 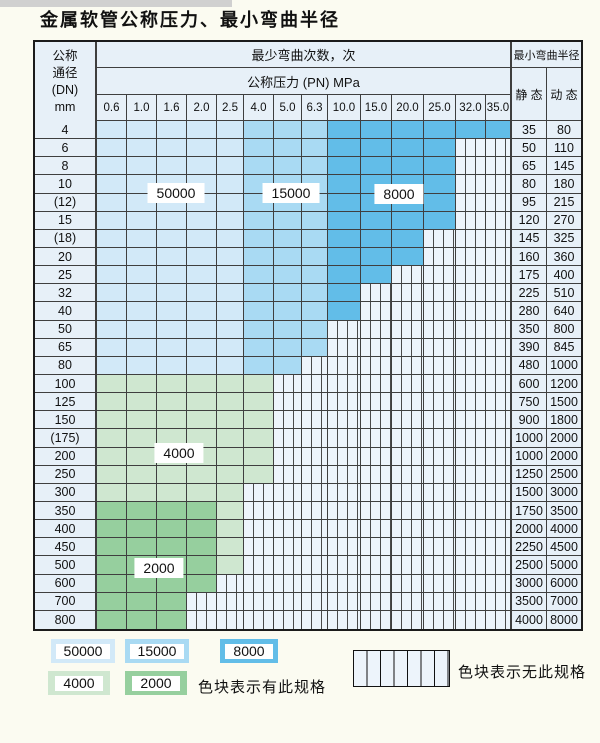 What do you see at coordinates (529, 619) in the screenshot?
I see `static-radius-cell: 4000` at bounding box center [529, 619].